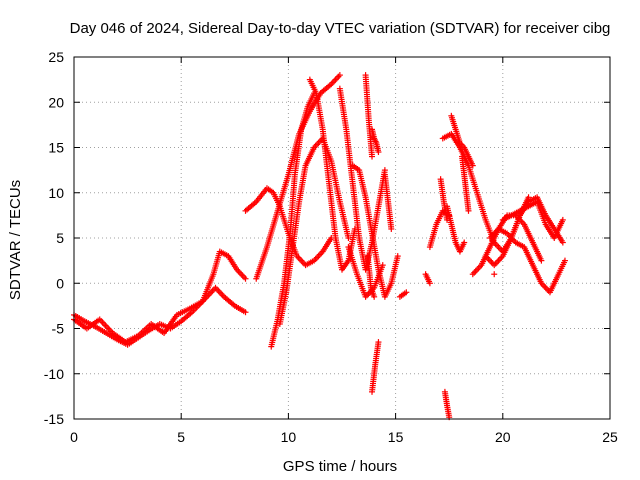 This screenshot has height=480, width=640. I want to click on x-tick-label: 25, so click(610, 437).